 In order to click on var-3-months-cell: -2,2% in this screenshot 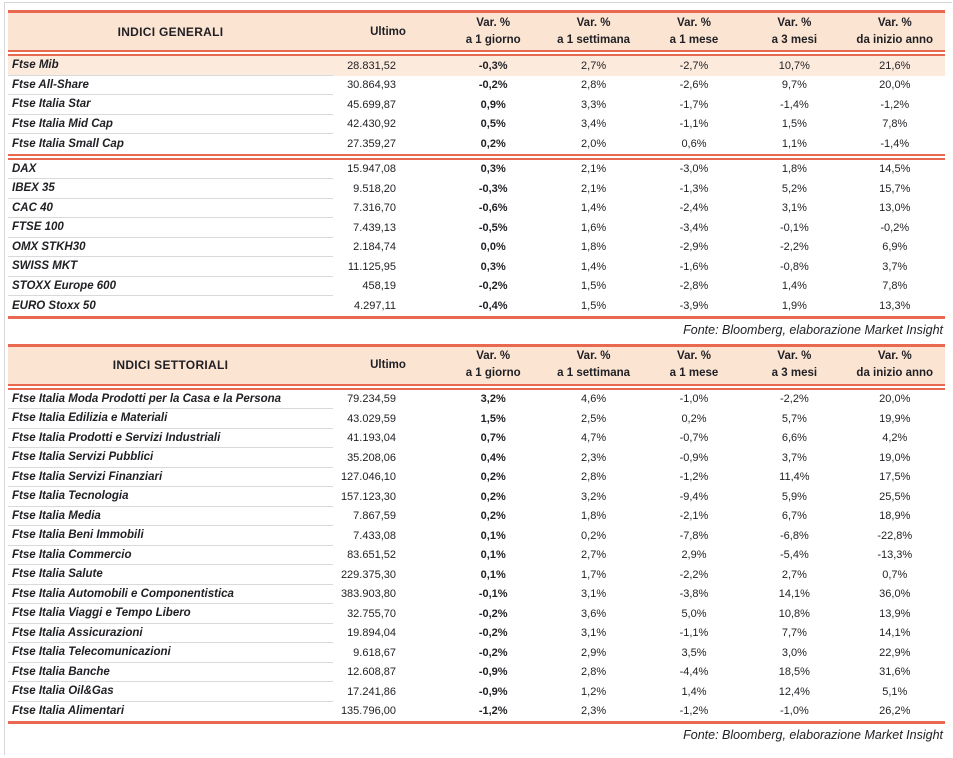, I will do `click(794, 399)`.